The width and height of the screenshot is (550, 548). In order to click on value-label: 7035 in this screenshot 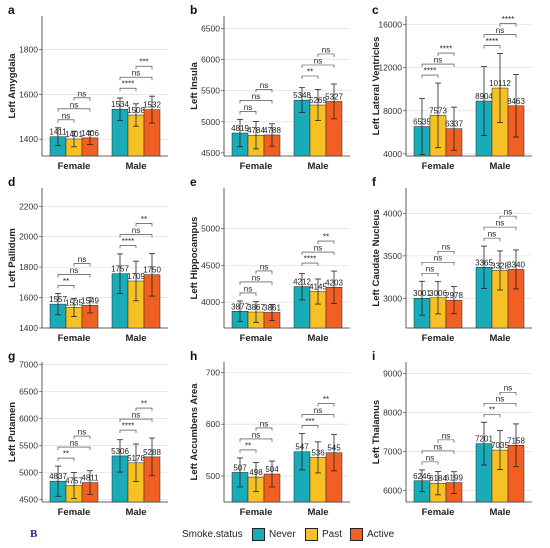, I will do `click(500, 445)`.